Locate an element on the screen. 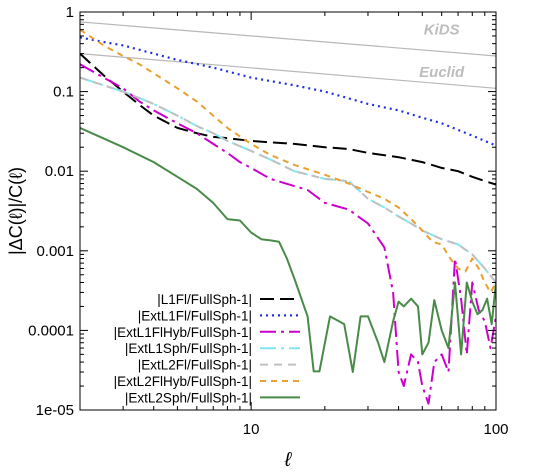  x-axis-label: ℓ is located at coordinates (288, 460).